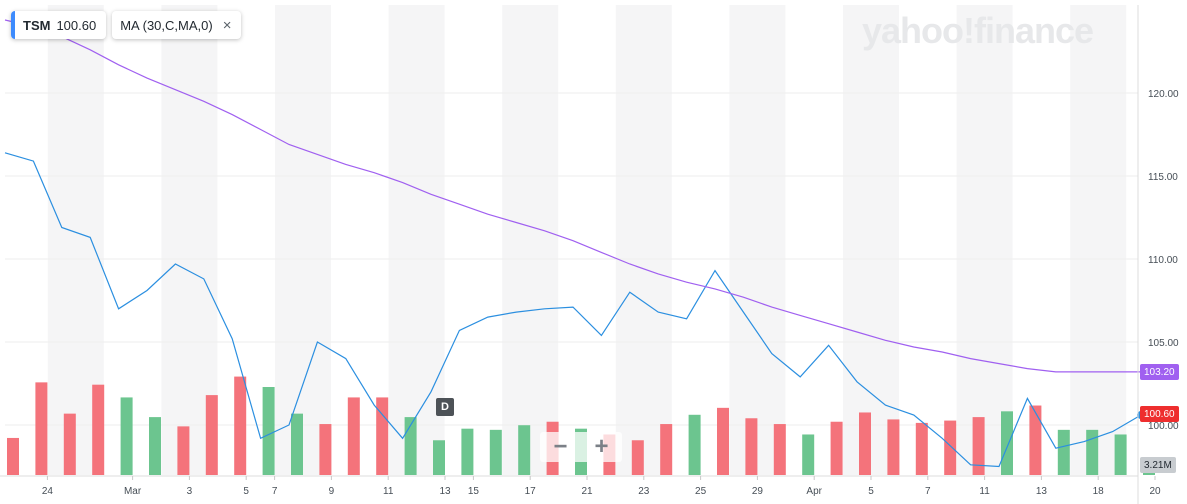 This screenshot has height=504, width=1187. I want to click on x-tick-label: 18, so click(1099, 491).